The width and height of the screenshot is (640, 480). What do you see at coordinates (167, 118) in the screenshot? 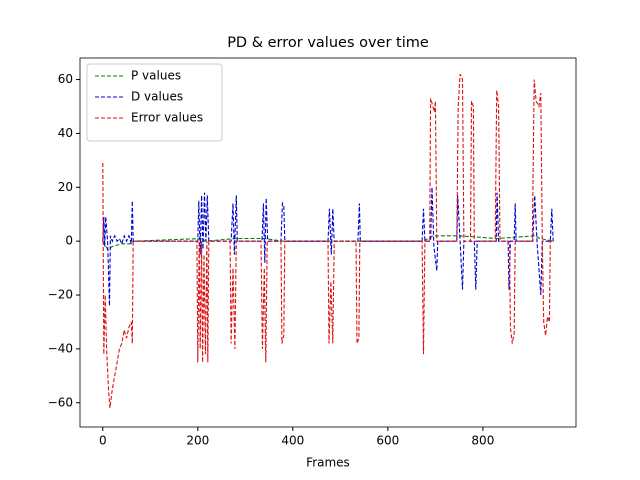
I see `legend-label: Error values` at bounding box center [167, 118].